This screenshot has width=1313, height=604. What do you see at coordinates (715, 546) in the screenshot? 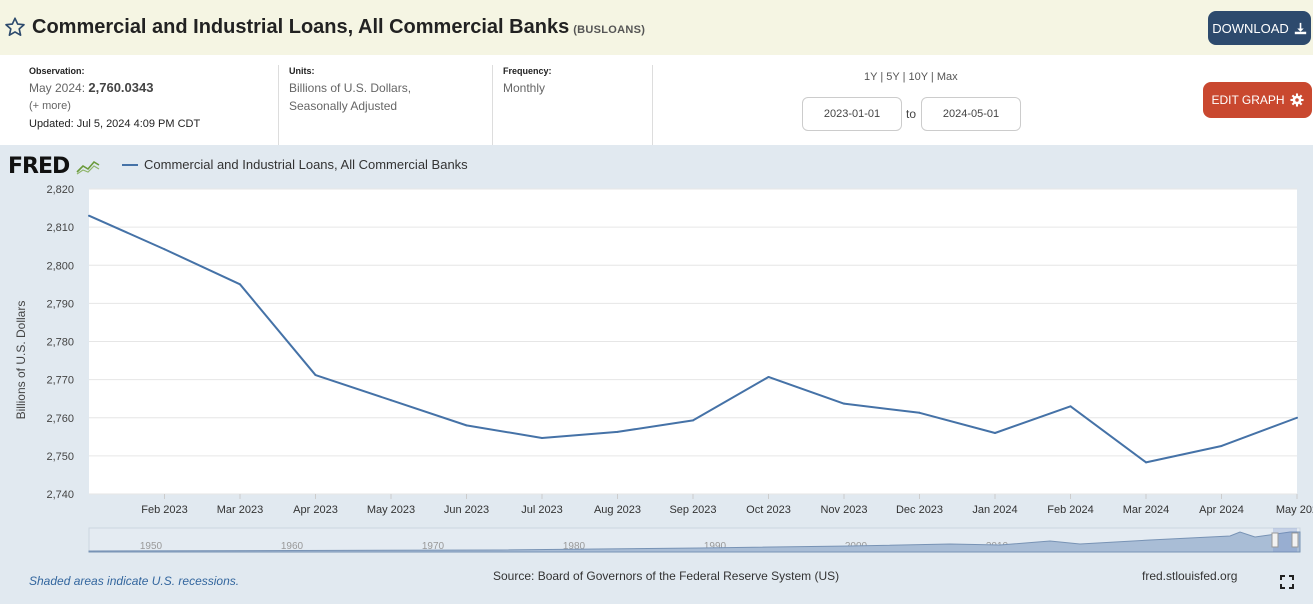
I see `navigator-year-label: 1990` at bounding box center [715, 546].